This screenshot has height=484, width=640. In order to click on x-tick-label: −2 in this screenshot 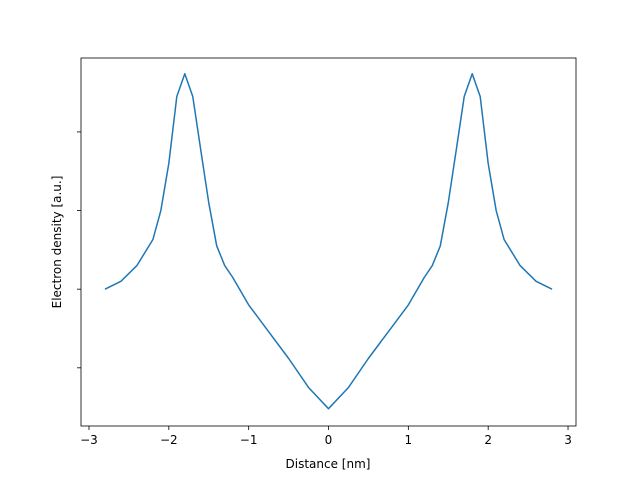, I will do `click(169, 440)`.